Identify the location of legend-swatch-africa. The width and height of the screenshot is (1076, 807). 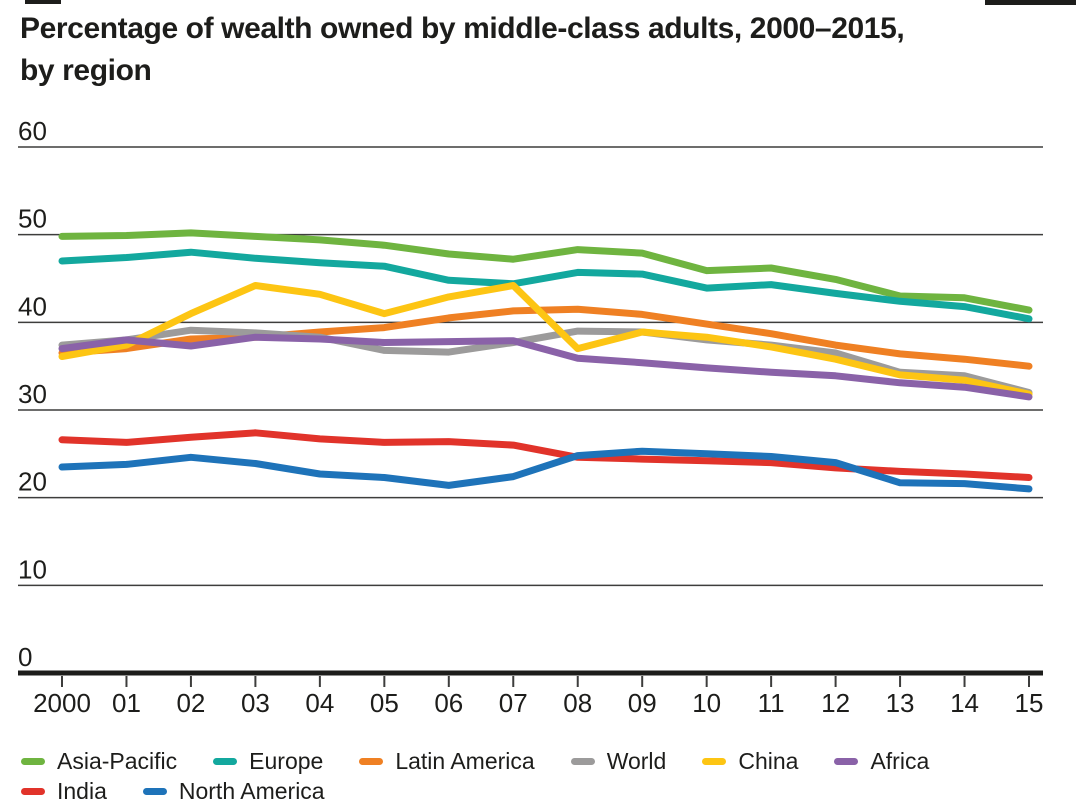
(846, 761).